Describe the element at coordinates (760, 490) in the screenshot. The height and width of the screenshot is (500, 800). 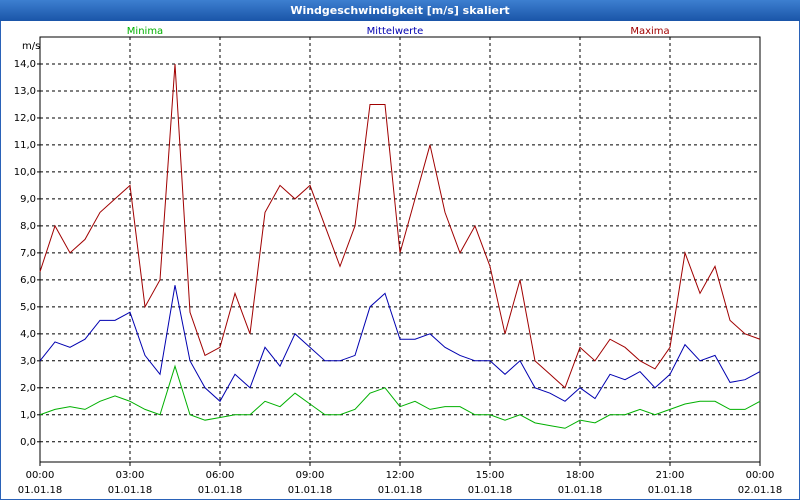
I see `x-tick-date: 02.01.18` at that location.